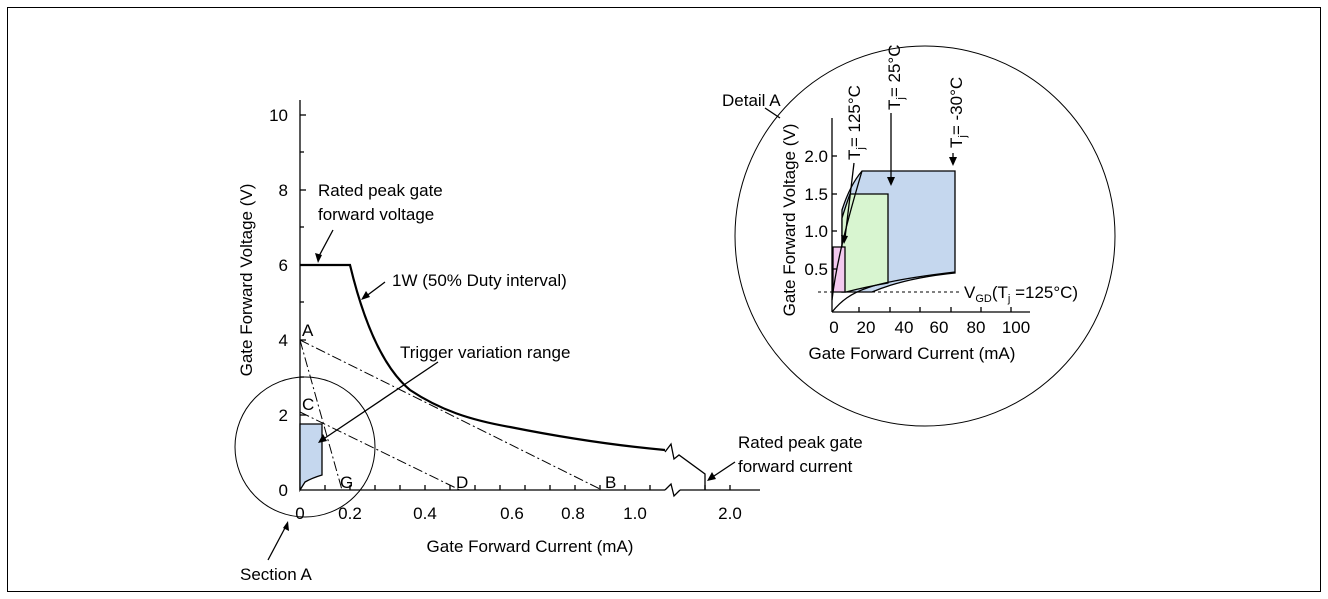  What do you see at coordinates (723, 470) in the screenshot?
I see `rated-current-arrow` at bounding box center [723, 470].